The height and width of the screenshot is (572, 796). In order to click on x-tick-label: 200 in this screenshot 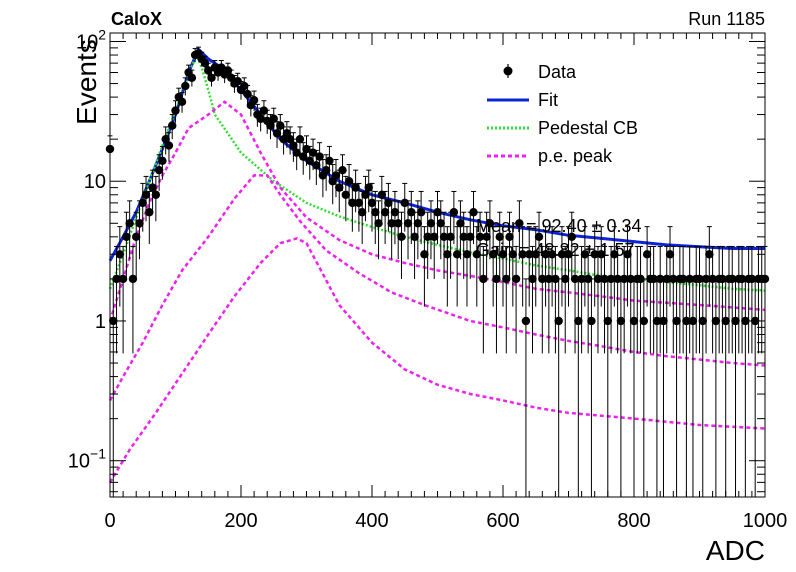, I will do `click(240, 521)`.